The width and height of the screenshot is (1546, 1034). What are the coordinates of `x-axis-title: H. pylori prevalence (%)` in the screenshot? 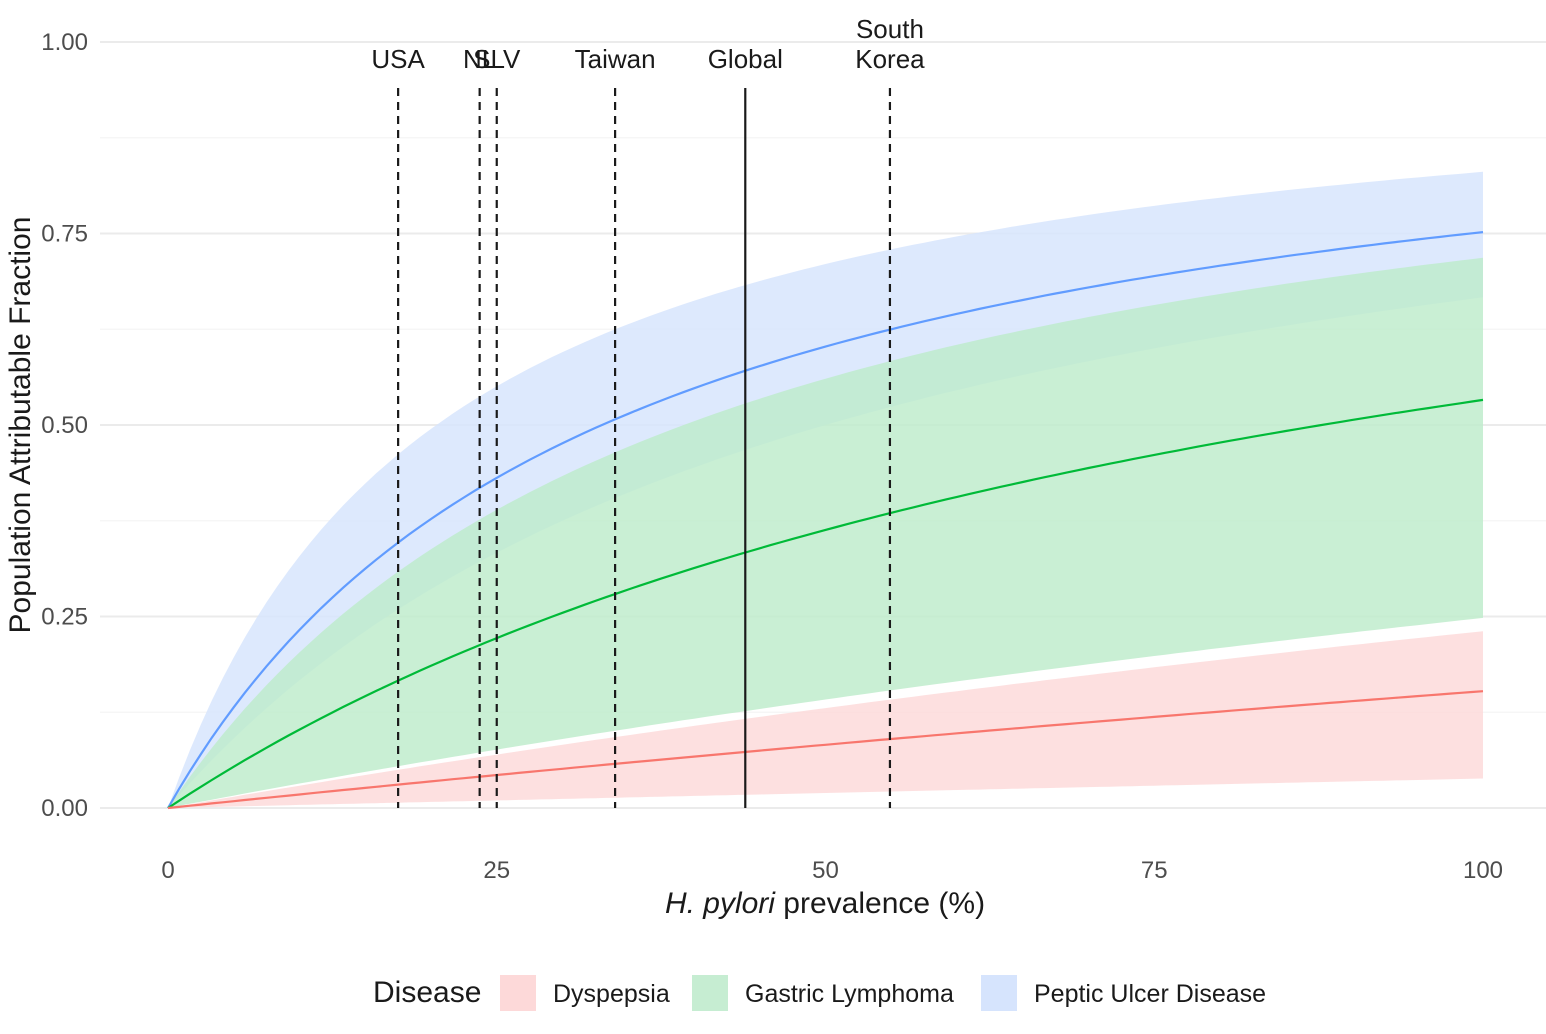 It's located at (825, 903).